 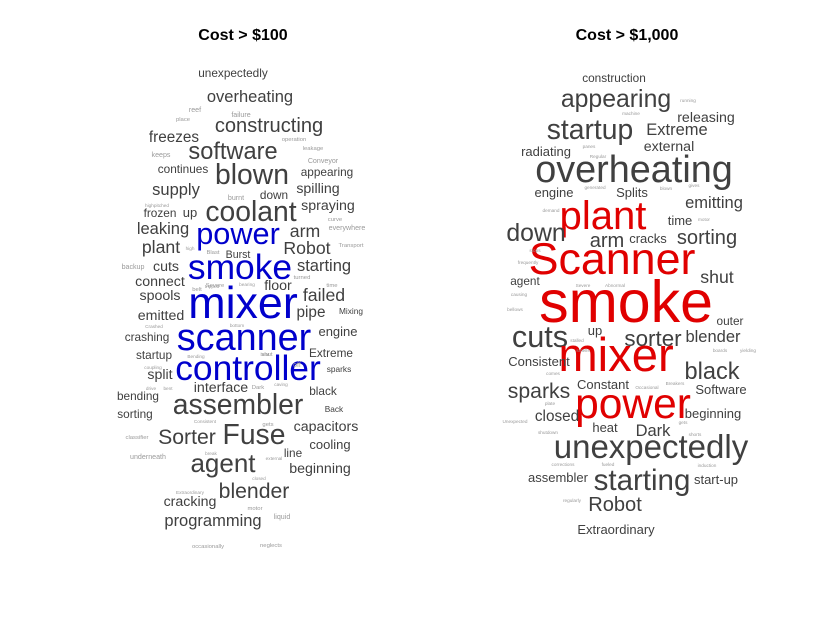 What do you see at coordinates (695, 185) in the screenshot?
I see `word-gives: gives` at bounding box center [695, 185].